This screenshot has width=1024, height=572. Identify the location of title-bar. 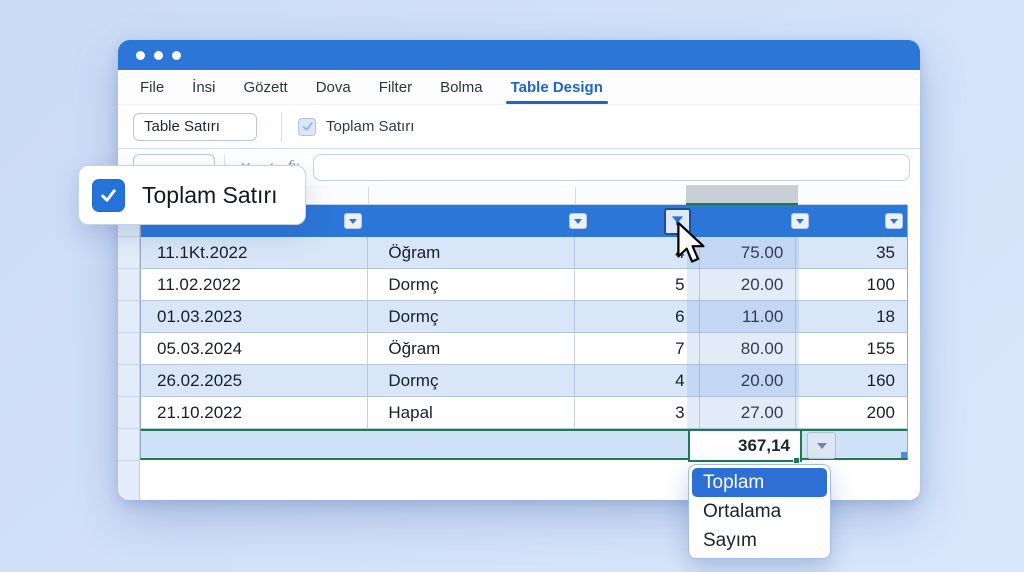
(519, 55).